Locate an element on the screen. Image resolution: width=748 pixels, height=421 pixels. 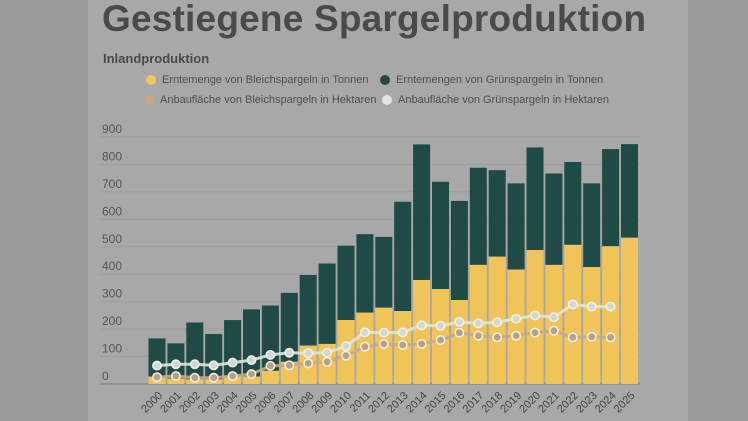
chart-title: Gestiegene Spargelproduktion is located at coordinates (374, 19).